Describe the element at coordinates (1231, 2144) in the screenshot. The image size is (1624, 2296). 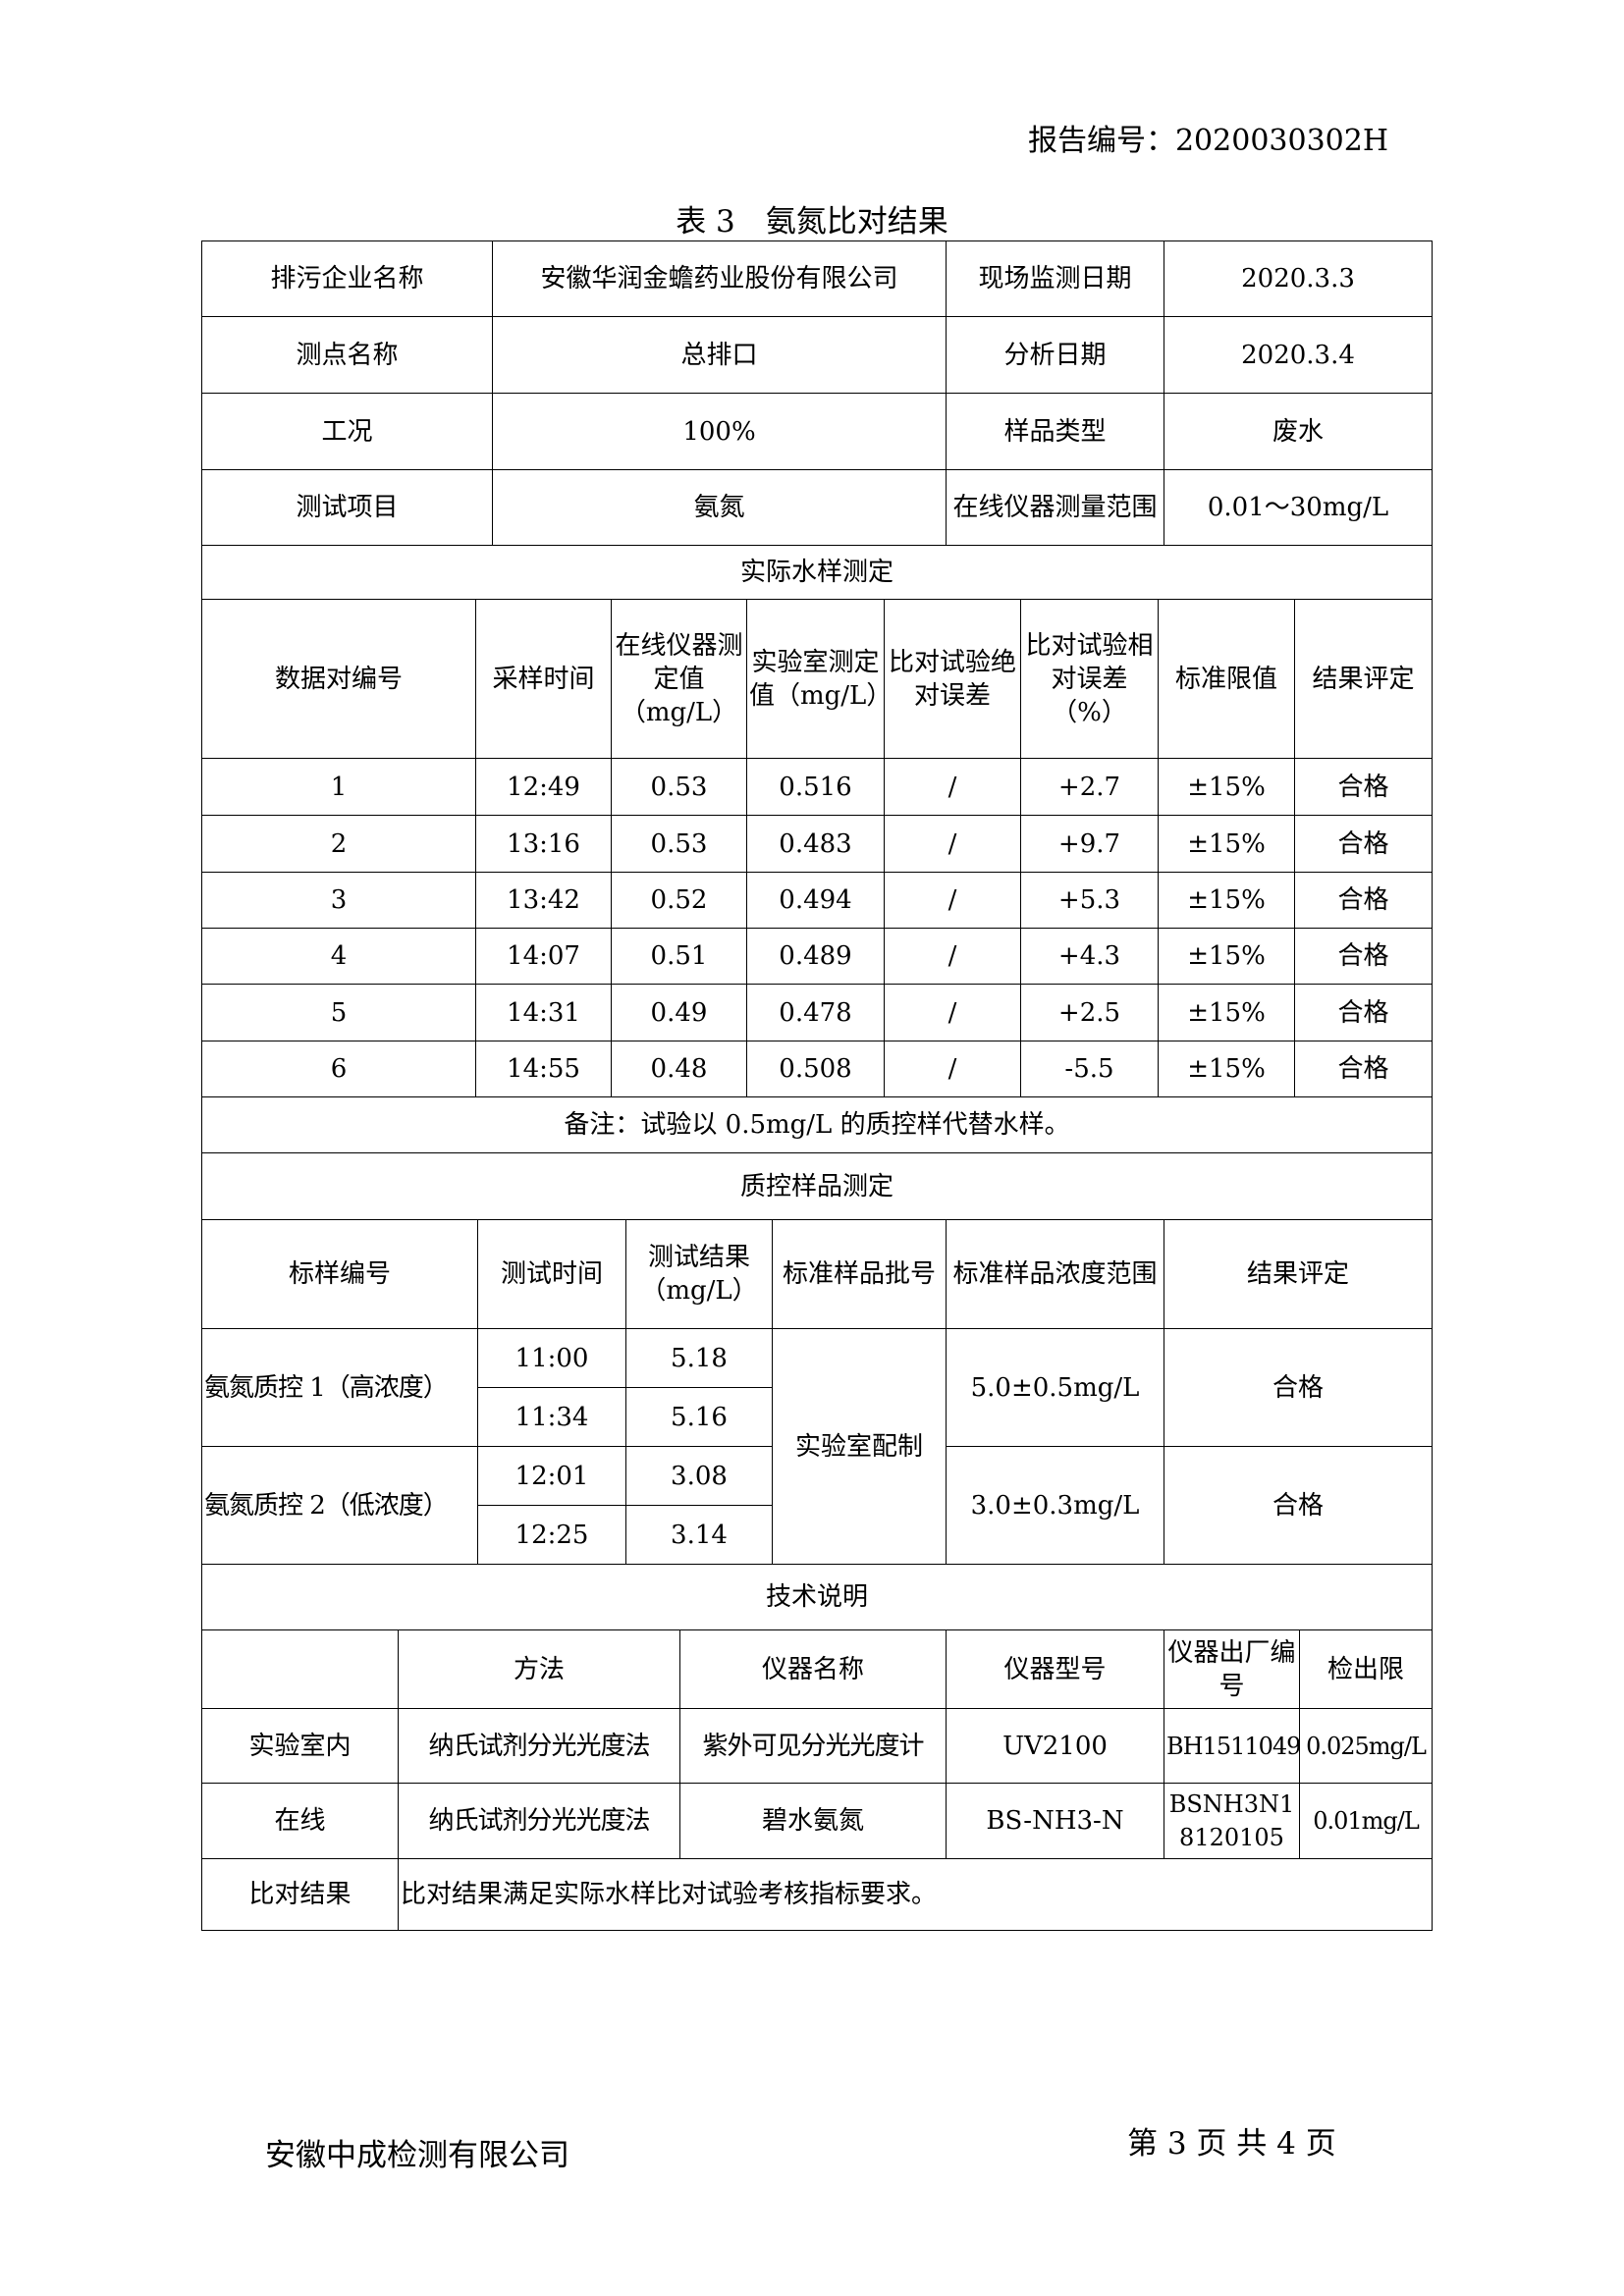
I see `page-number: 第 3 页 共 4 页` at that location.